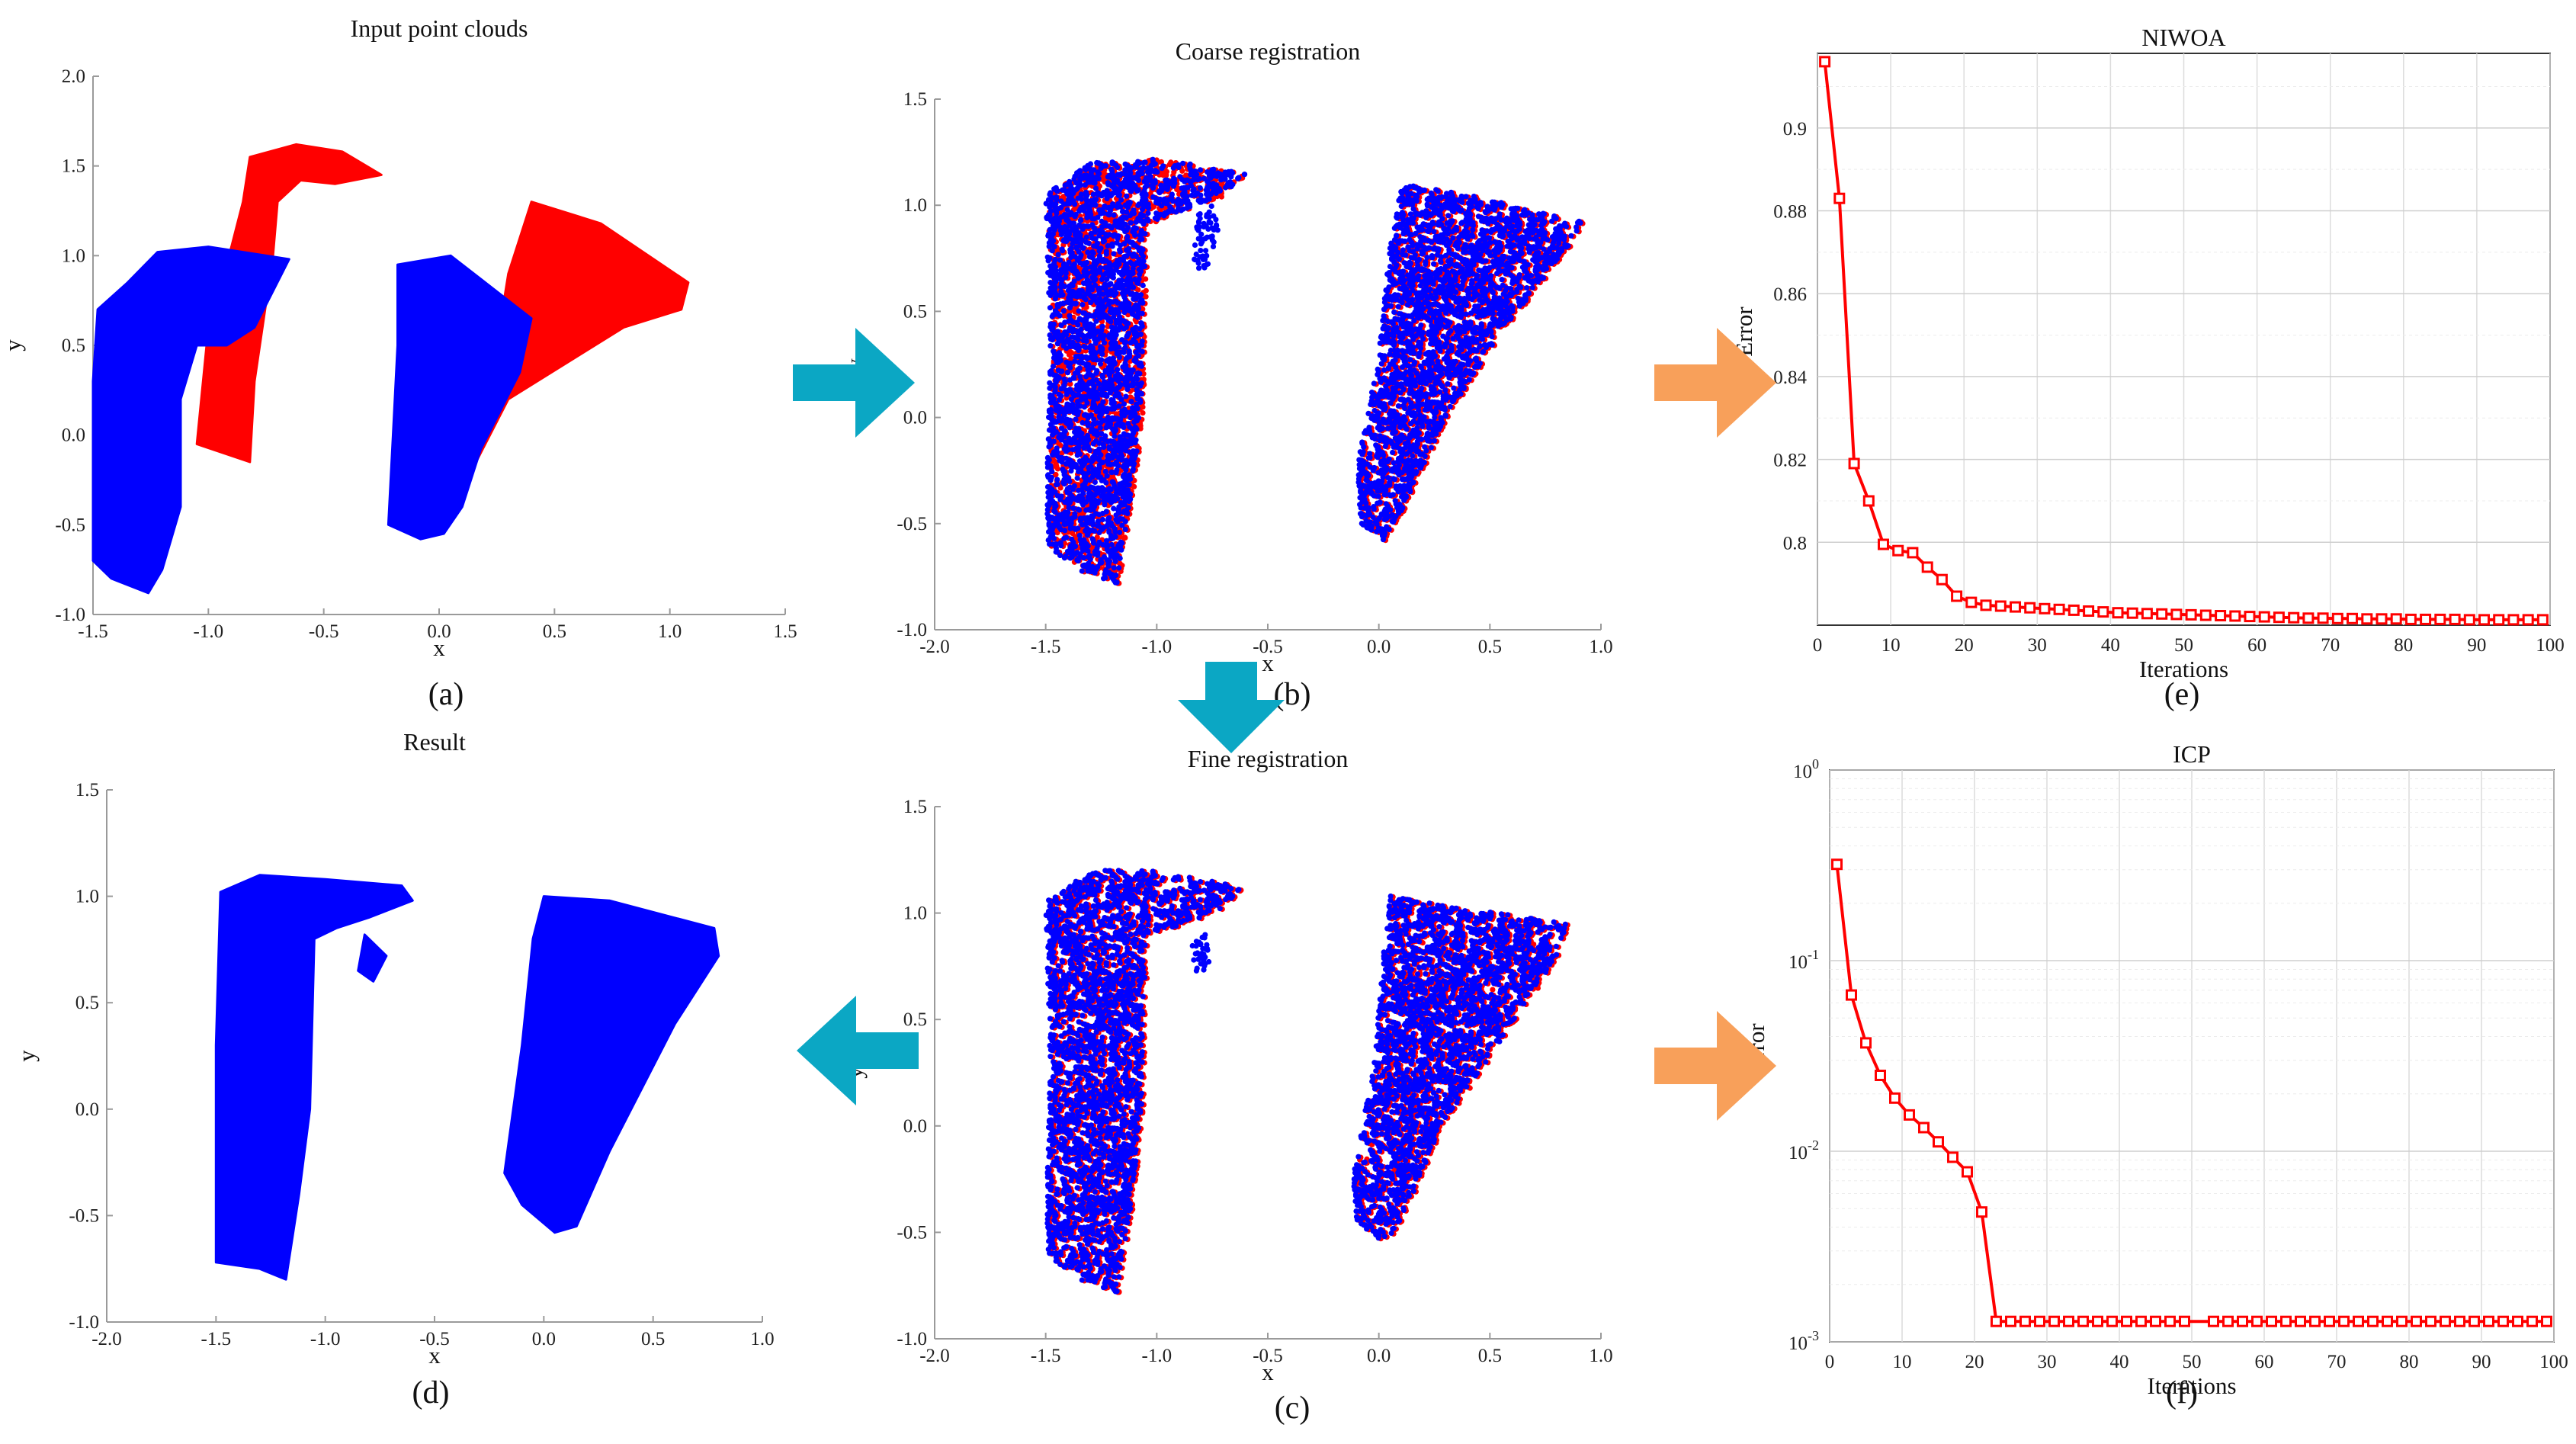 Image resolution: width=2576 pixels, height=1444 pixels. What do you see at coordinates (324, 631) in the screenshot?
I see `x-tick-label: -0.5` at bounding box center [324, 631].